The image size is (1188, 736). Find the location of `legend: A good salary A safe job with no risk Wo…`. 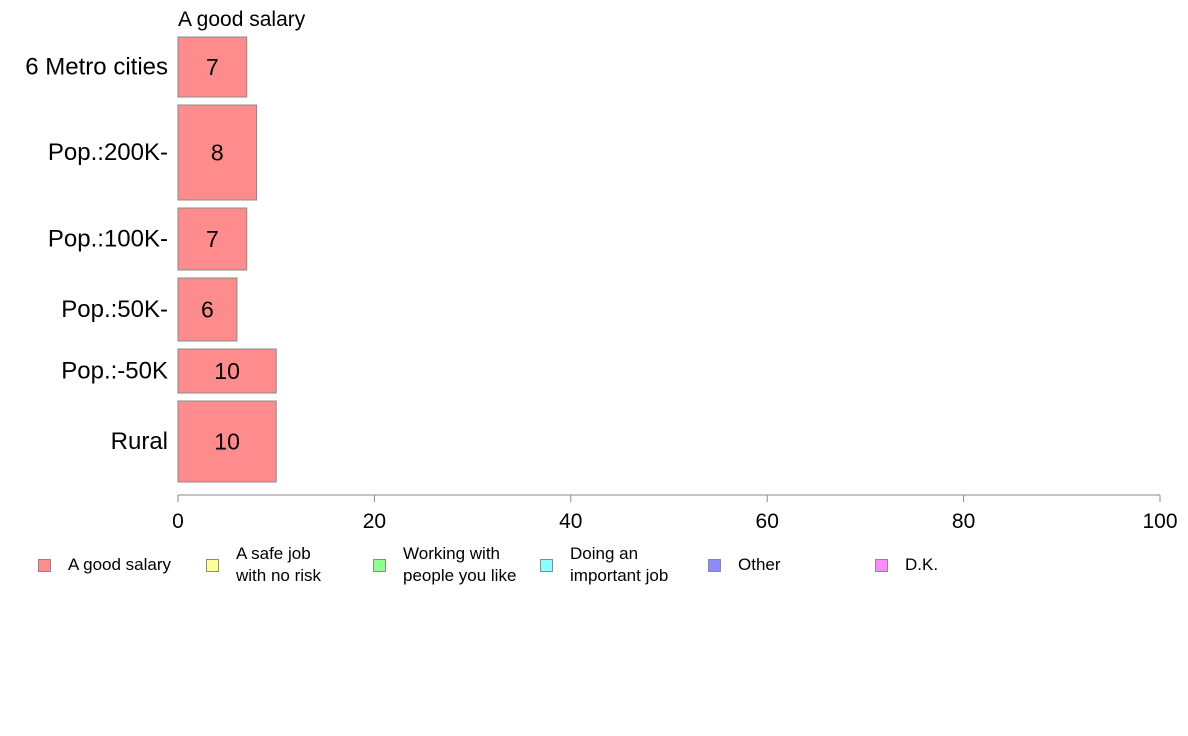

legend: A good salary A safe job with no risk Wo… is located at coordinates (593, 568).